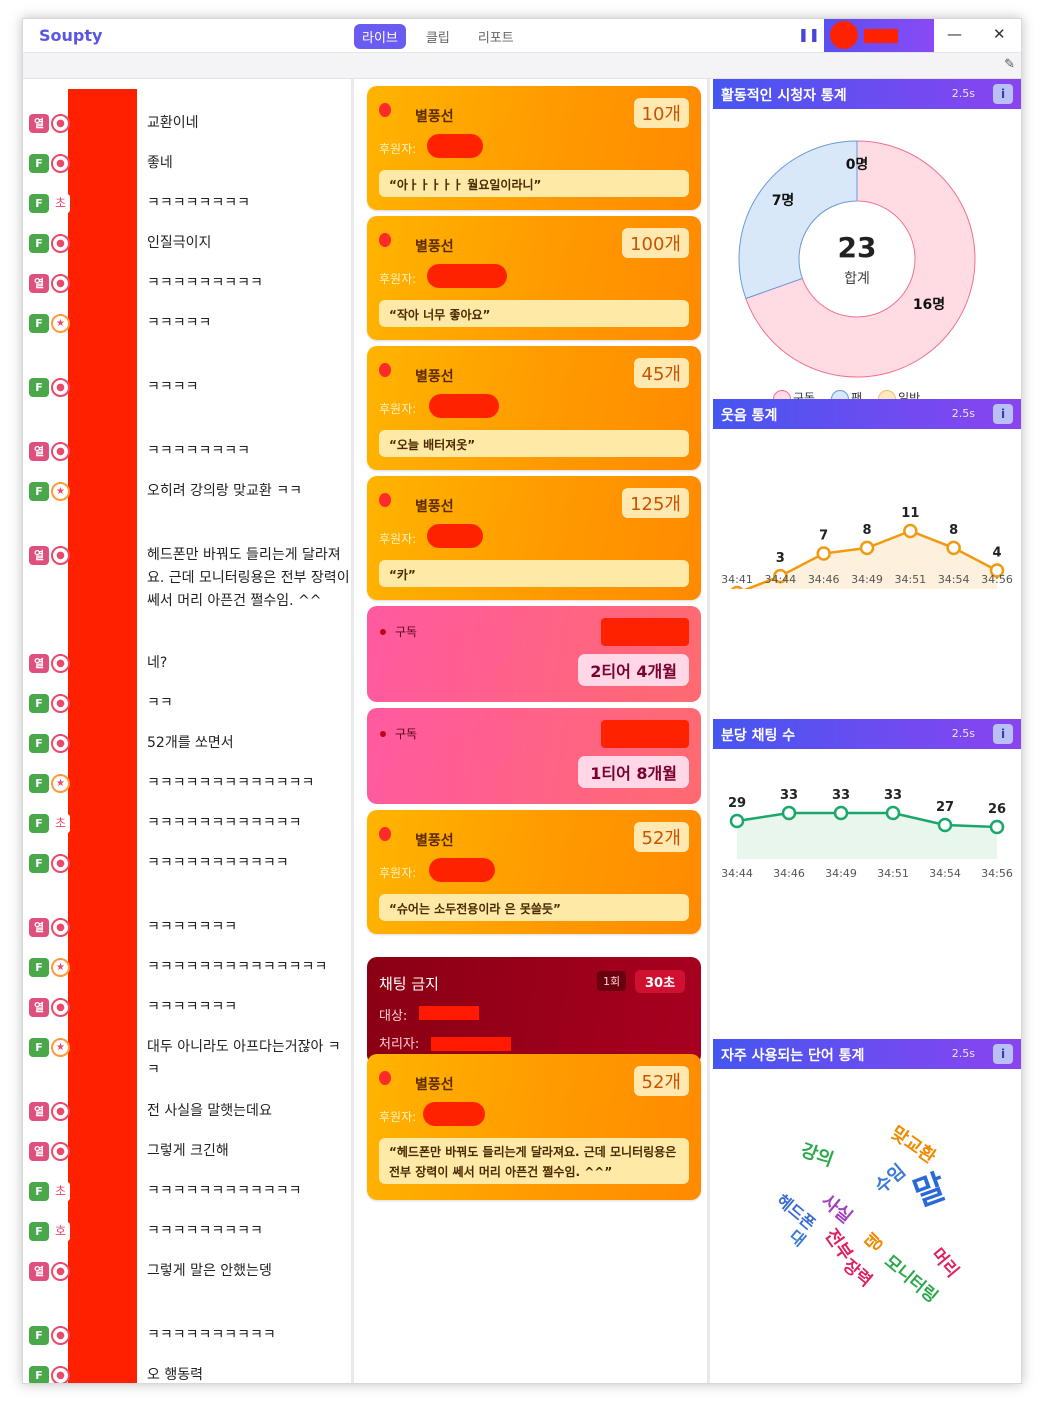 The width and height of the screenshot is (1044, 1410). Describe the element at coordinates (867, 94) in the screenshot. I see `viewer-stats-header: 활동적인 시청자 통계 2.5s i` at that location.